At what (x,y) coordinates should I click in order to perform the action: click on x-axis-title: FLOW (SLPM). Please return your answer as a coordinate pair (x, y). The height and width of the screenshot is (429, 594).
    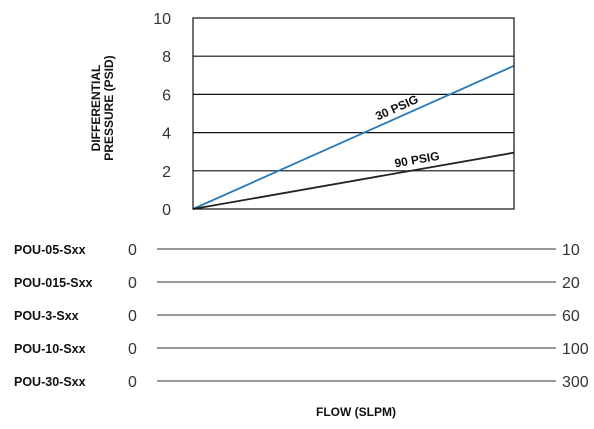
    Looking at the image, I should click on (356, 412).